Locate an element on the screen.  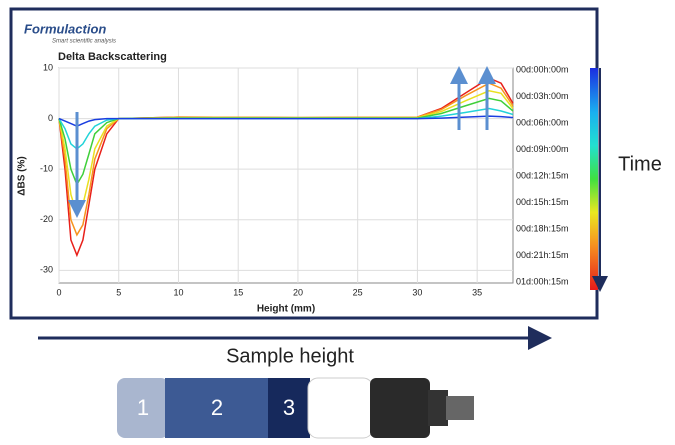
y-tick-label: -20 is located at coordinates (46, 219).